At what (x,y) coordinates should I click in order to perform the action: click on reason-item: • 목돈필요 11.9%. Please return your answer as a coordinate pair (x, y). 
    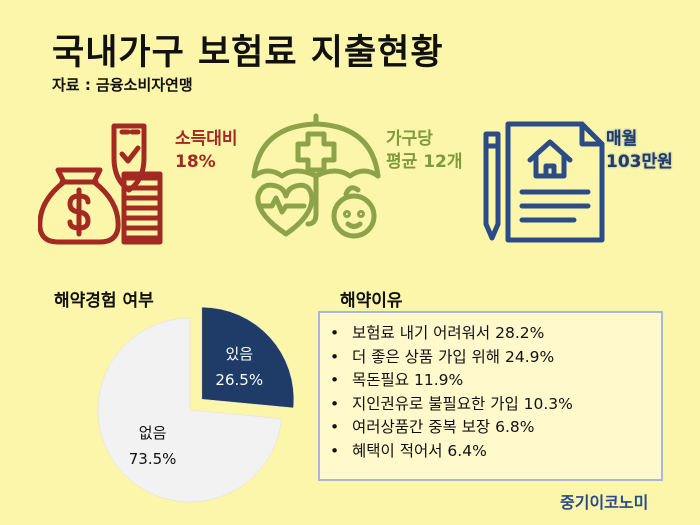
    Looking at the image, I should click on (495, 381).